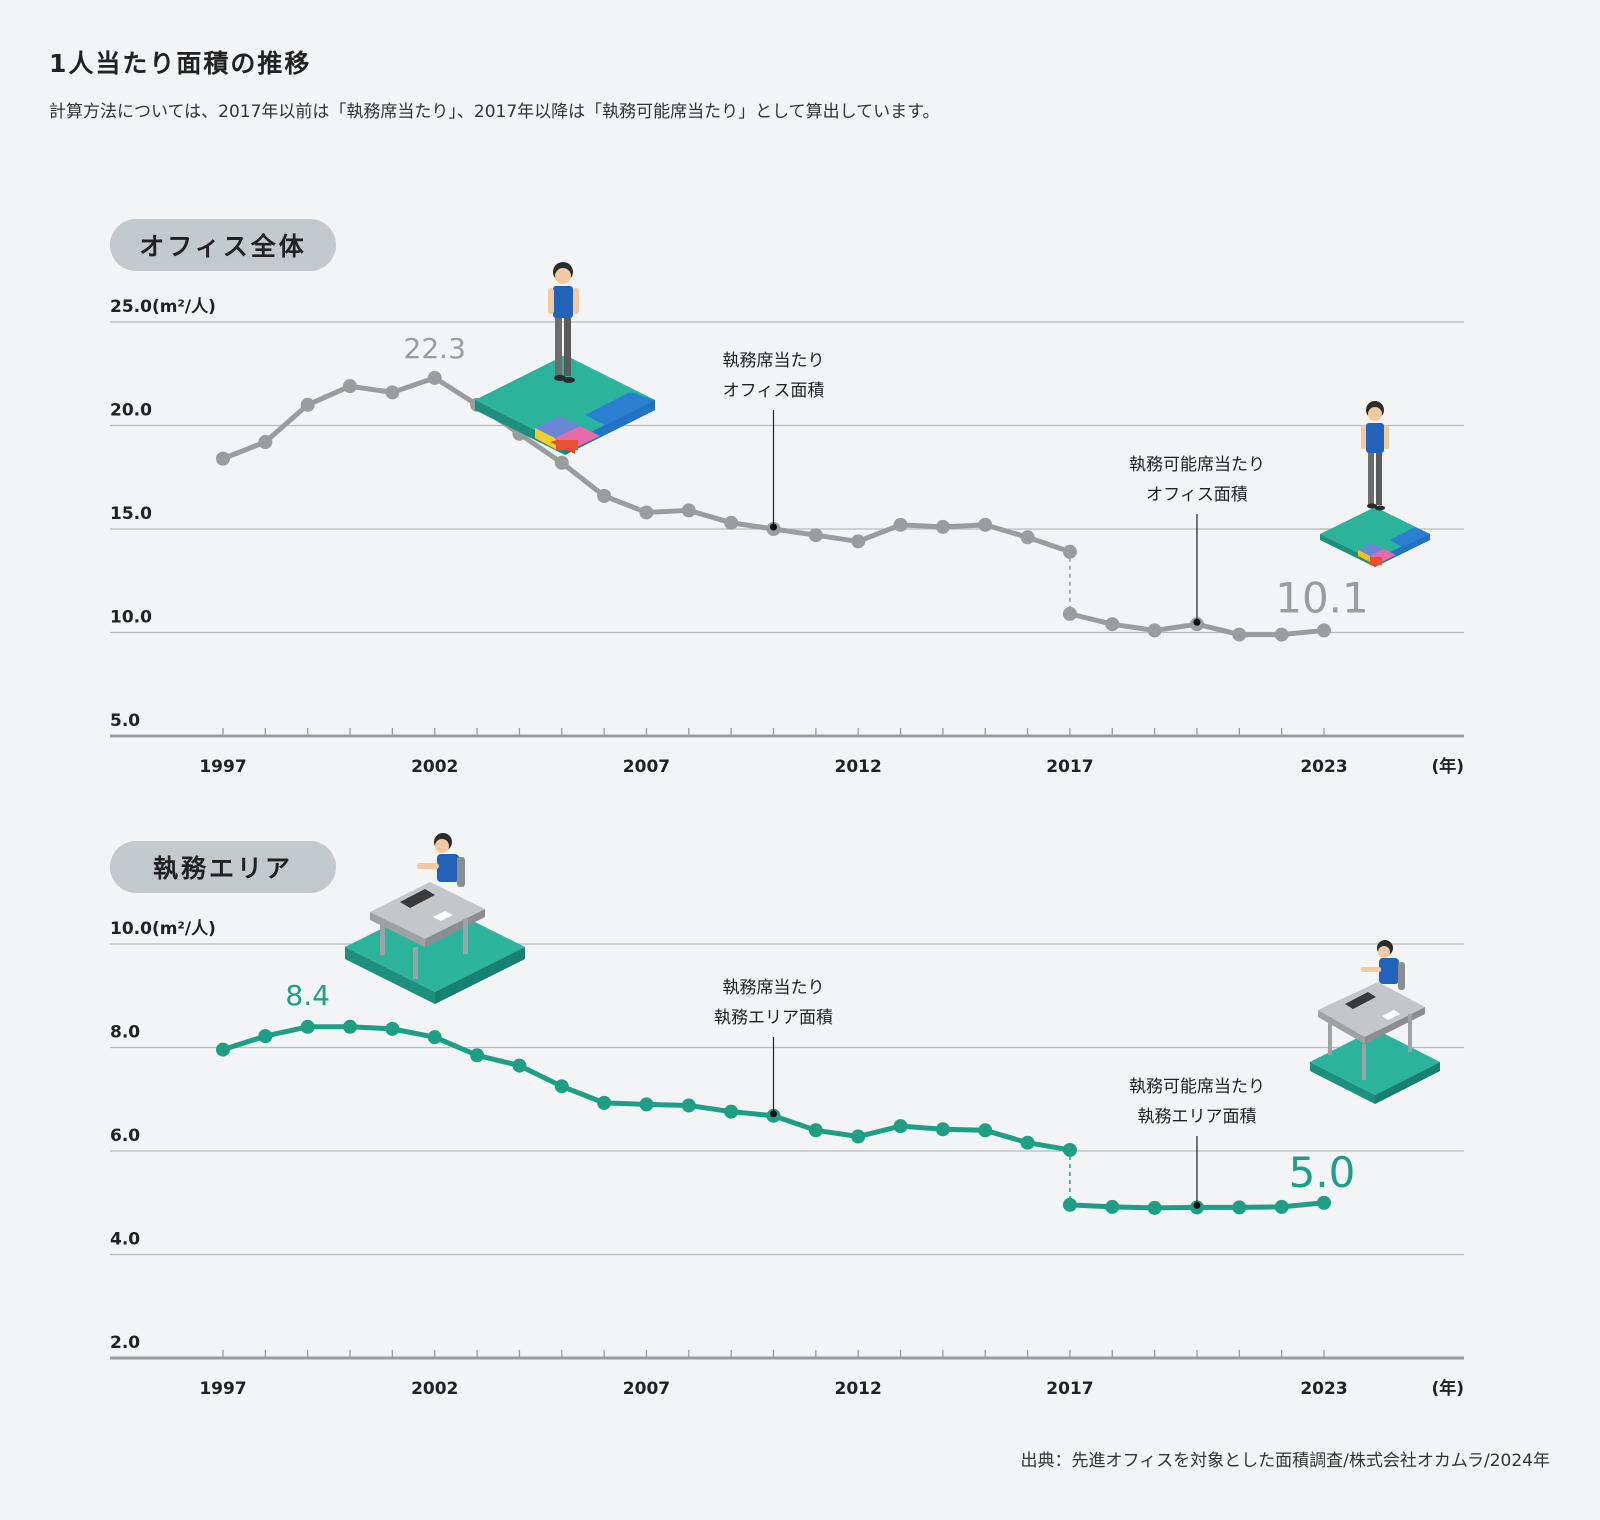 This screenshot has height=1520, width=1600. What do you see at coordinates (131, 618) in the screenshot?
I see `y-tick-label: 10.0` at bounding box center [131, 618].